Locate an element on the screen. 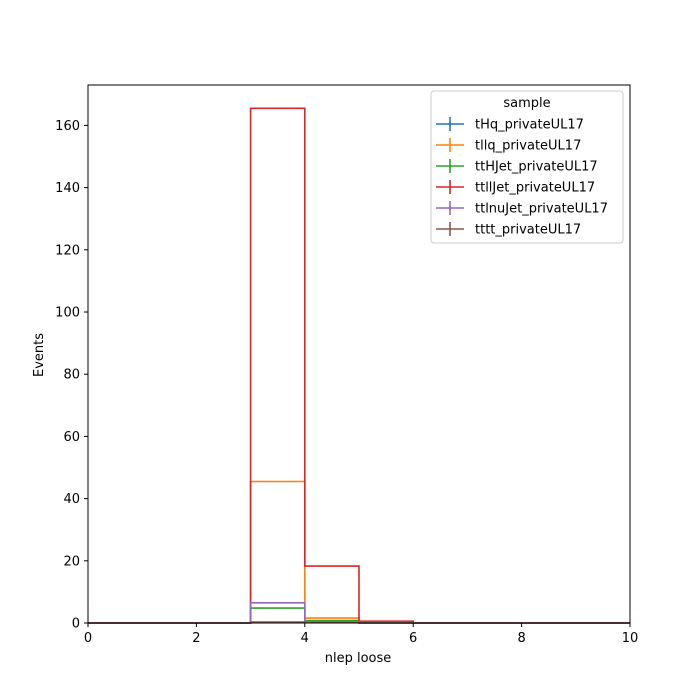 The image size is (700, 700). x-tick-label: 2 is located at coordinates (196, 638).